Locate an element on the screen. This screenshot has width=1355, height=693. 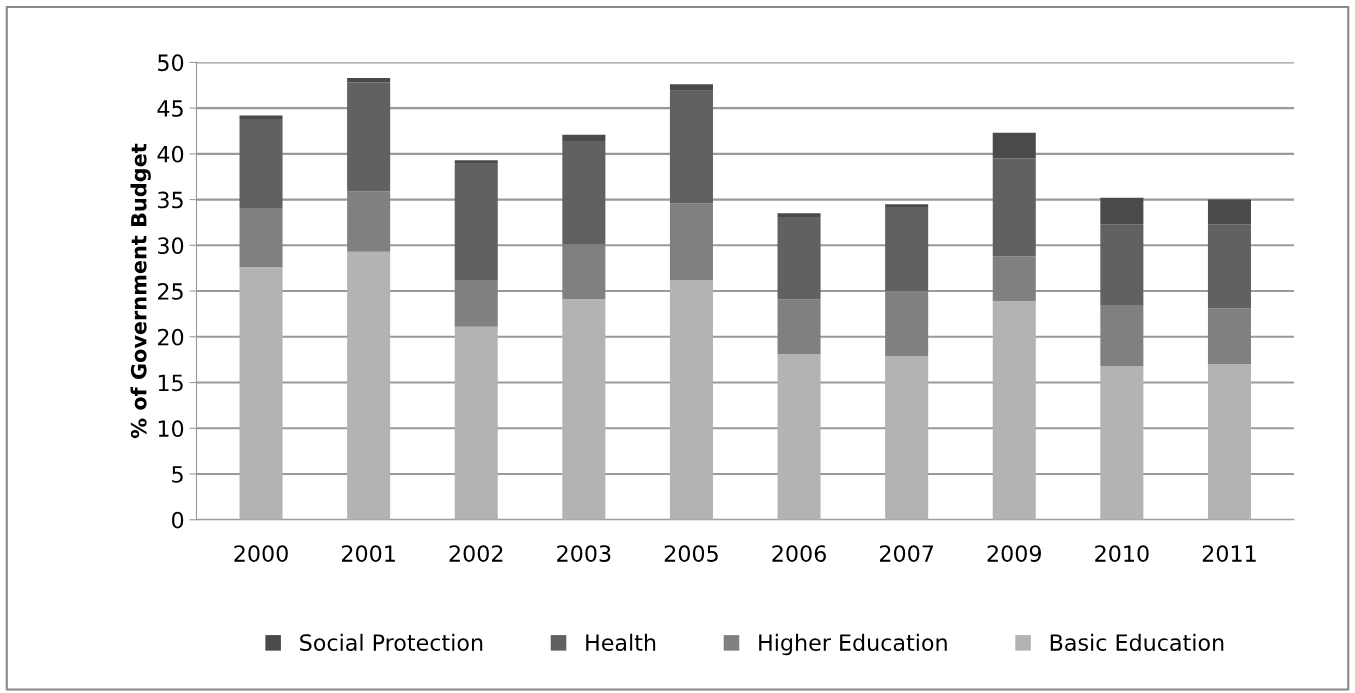
y-tick-label: 0 is located at coordinates (178, 520).